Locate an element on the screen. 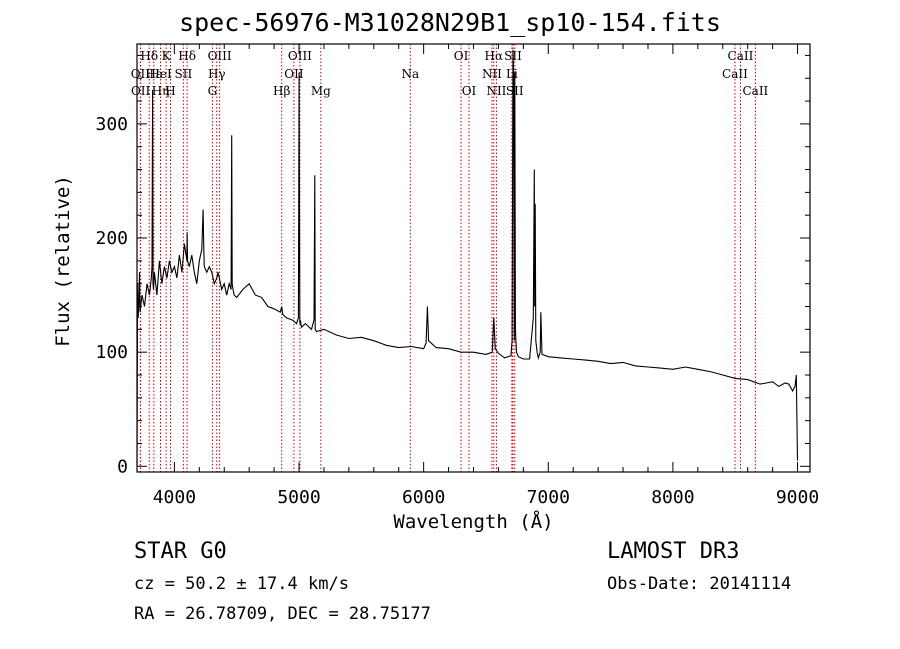  line-marker-label: Na is located at coordinates (410, 74).